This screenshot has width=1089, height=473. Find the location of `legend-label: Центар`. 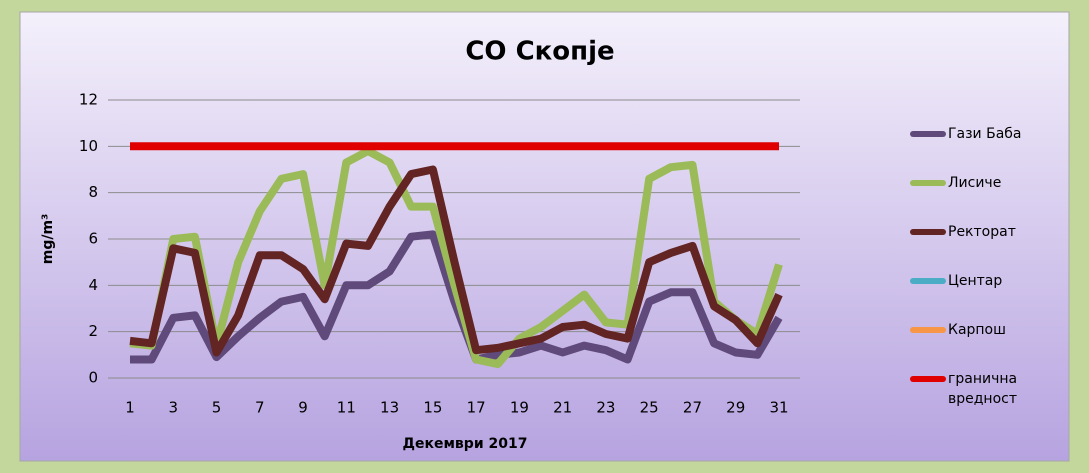

legend-label: Центар is located at coordinates (975, 281).